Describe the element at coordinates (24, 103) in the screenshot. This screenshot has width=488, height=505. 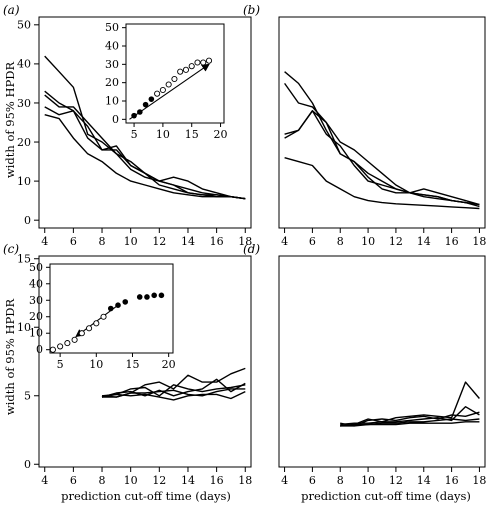
I see `panel-ytick-label: 30` at that location.